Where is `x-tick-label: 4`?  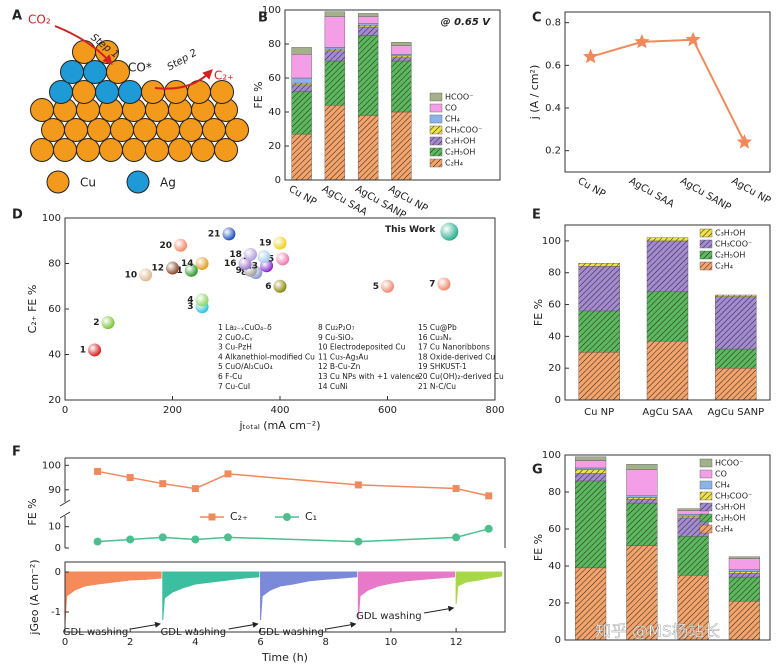
x-tick-label: 4 is located at coordinates (195, 642).